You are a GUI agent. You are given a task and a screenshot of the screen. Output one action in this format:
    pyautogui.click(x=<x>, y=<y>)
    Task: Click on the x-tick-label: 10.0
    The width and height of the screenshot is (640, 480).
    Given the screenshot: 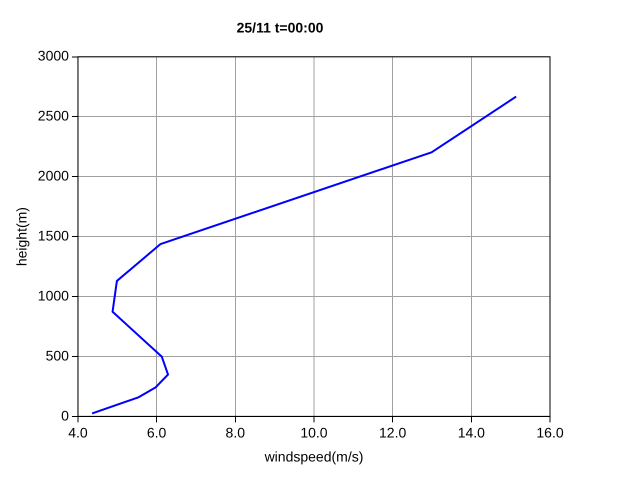 What is the action you would take?
    pyautogui.click(x=314, y=432)
    